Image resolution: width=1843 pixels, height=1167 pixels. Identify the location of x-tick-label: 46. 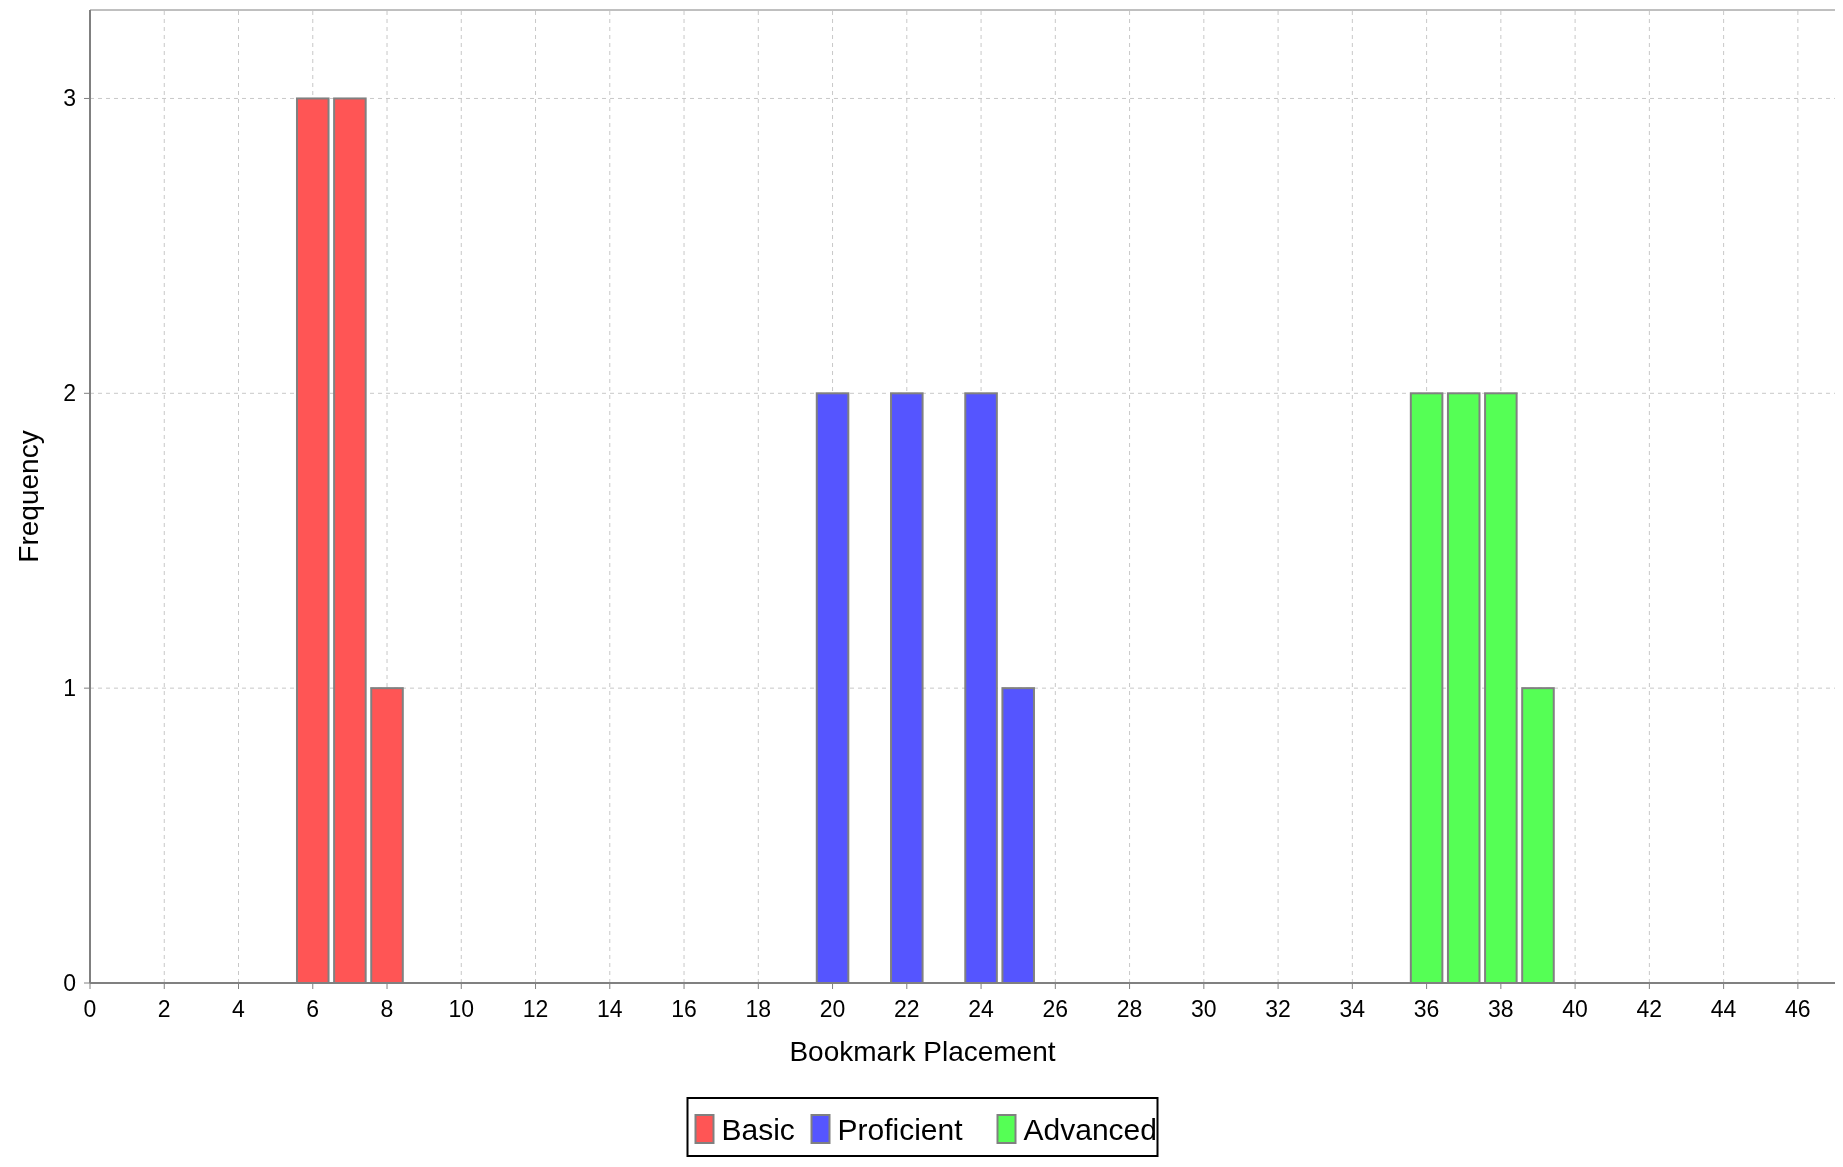
(1798, 1009).